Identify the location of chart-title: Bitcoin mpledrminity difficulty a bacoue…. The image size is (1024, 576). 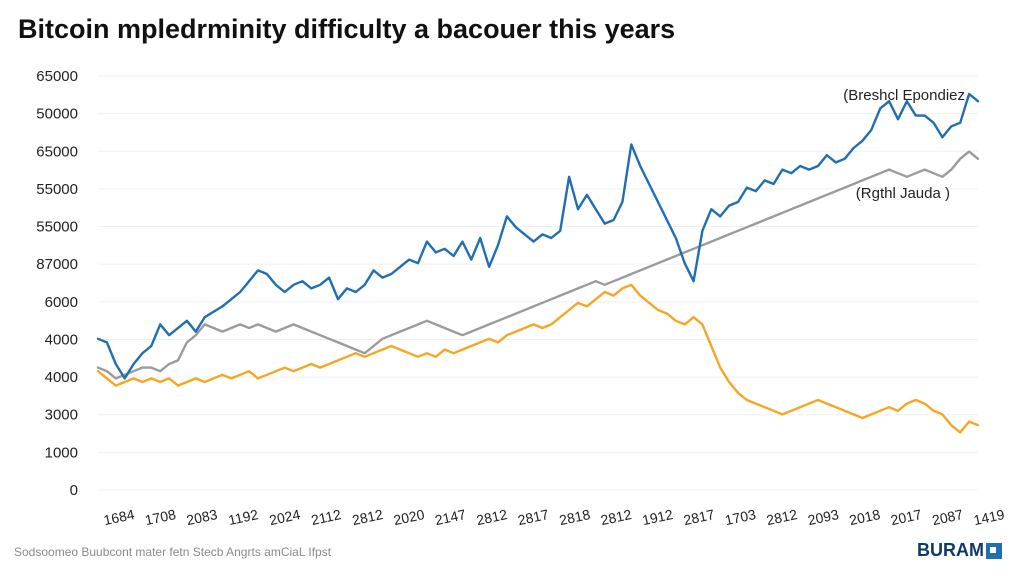
(347, 29).